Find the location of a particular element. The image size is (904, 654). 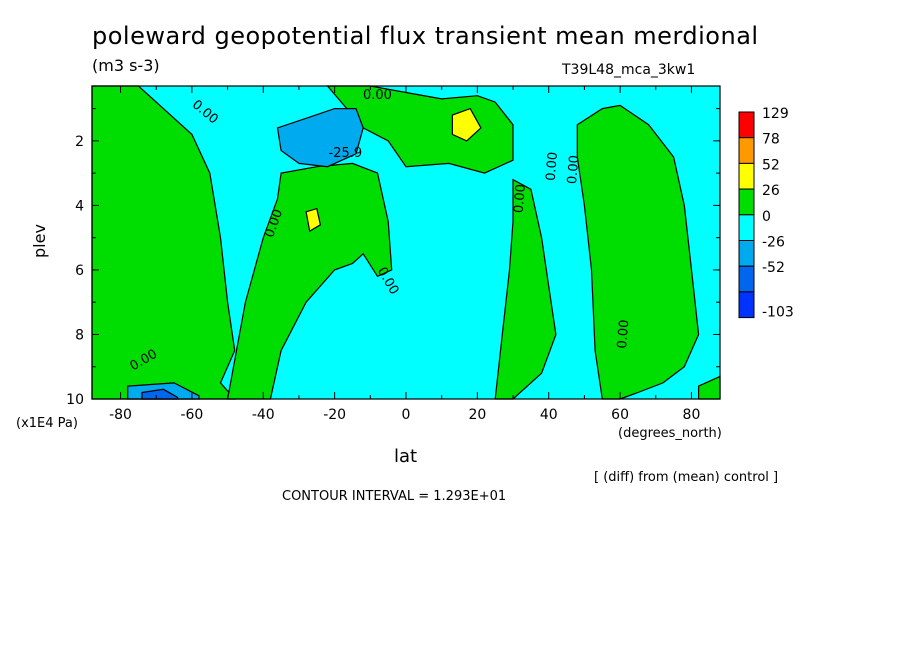

x-tick-label: -60 is located at coordinates (191, 415).